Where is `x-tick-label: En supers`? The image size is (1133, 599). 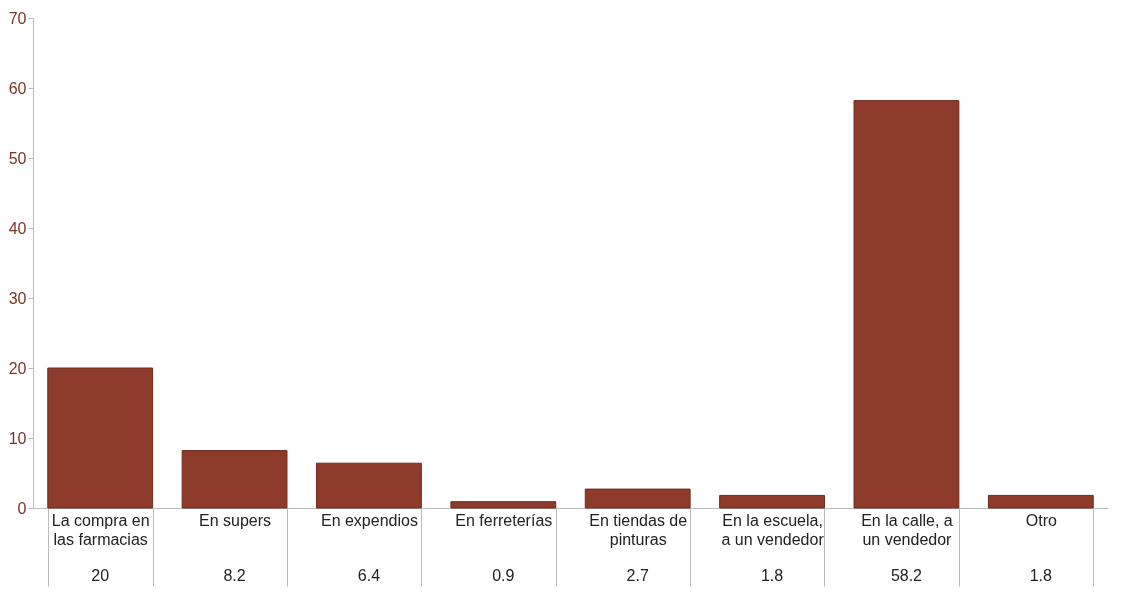 x-tick-label: En supers is located at coordinates (235, 520).